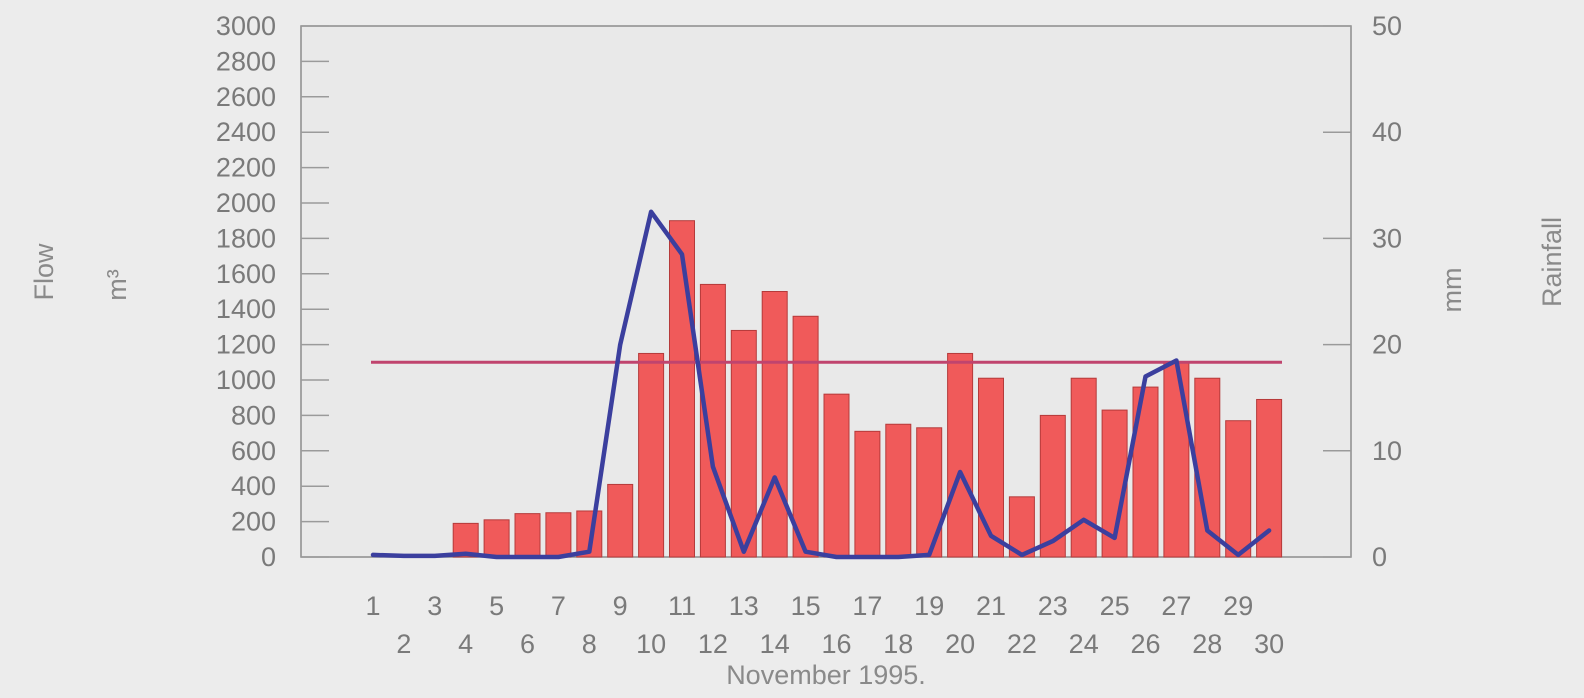  Describe the element at coordinates (246, 61) in the screenshot. I see `left-y-tick-label: 2800` at that location.